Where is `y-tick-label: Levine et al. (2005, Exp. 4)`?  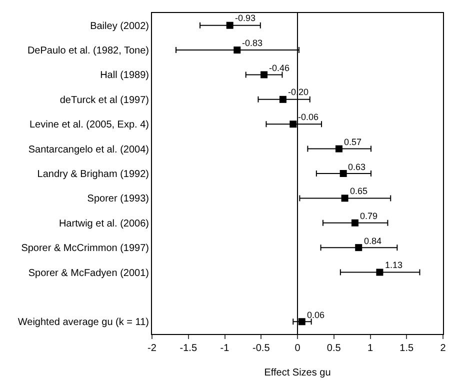 y-tick-label: Levine et al. (2005, Exp. 4) is located at coordinates (89, 125).